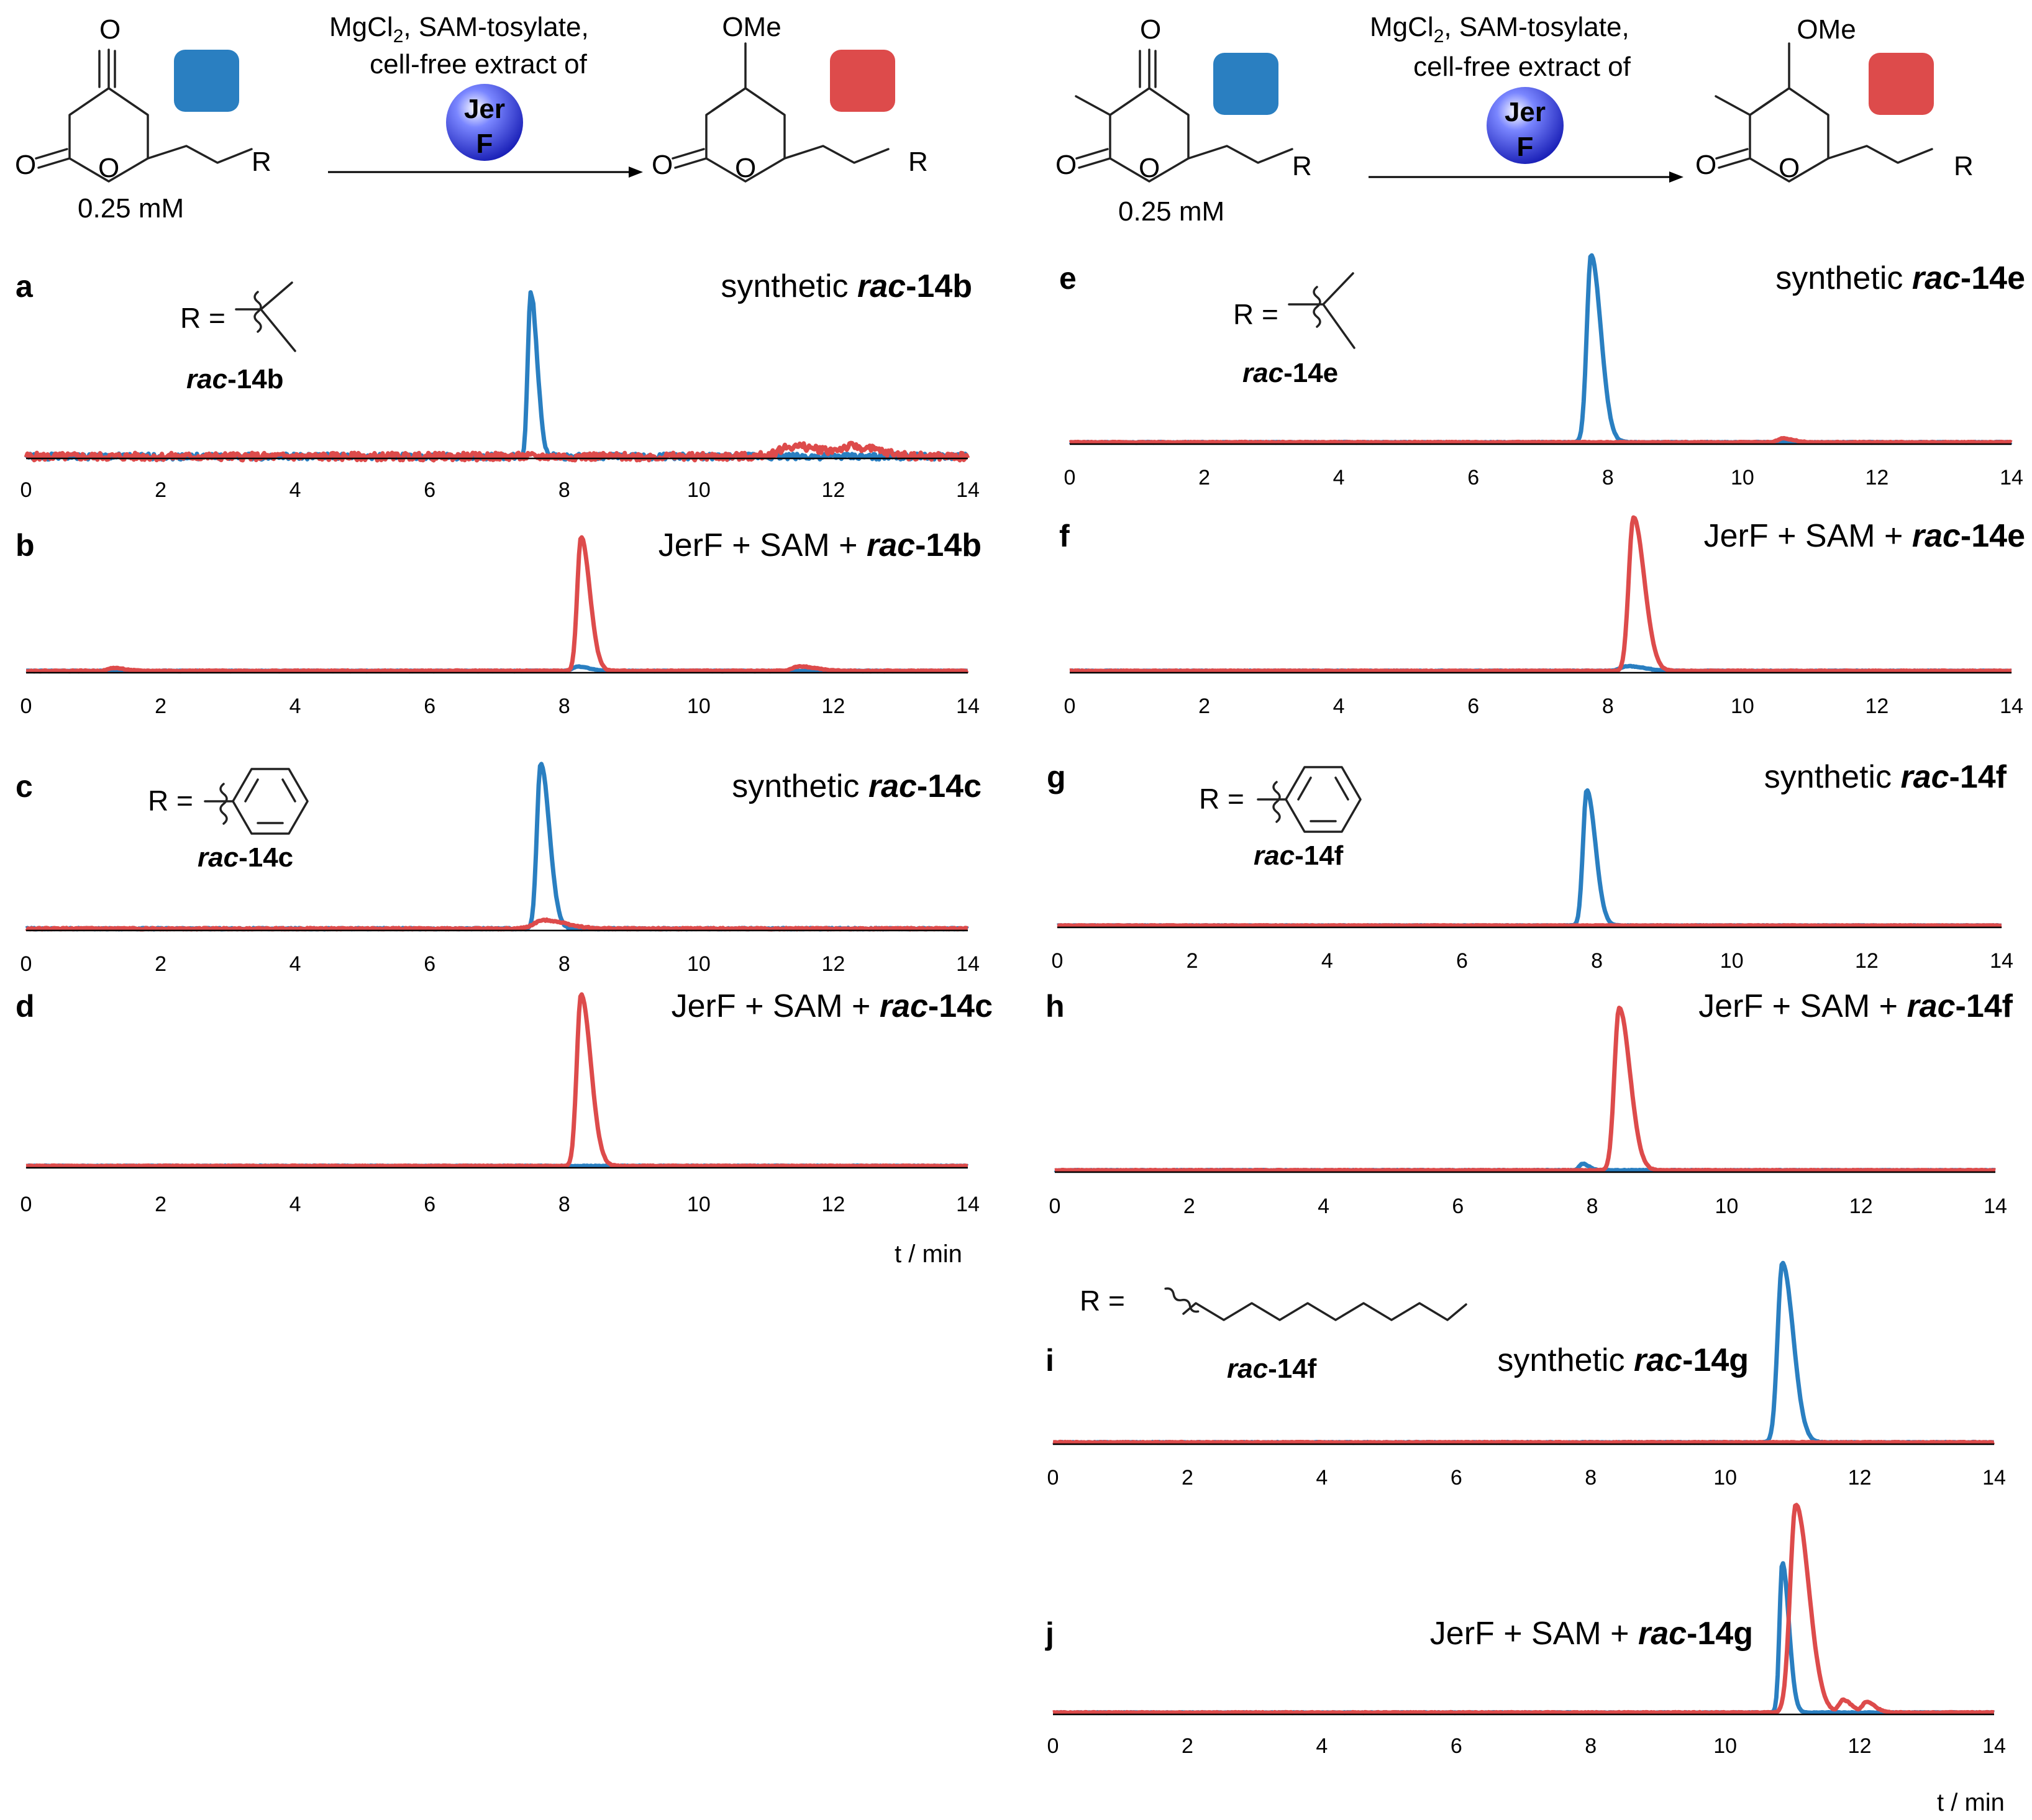  I want to click on chromatogram-panel-h: 0 2 4 6 8 10 12 14 h JerF + SAM + rac-14f, so click(1529, 1103).